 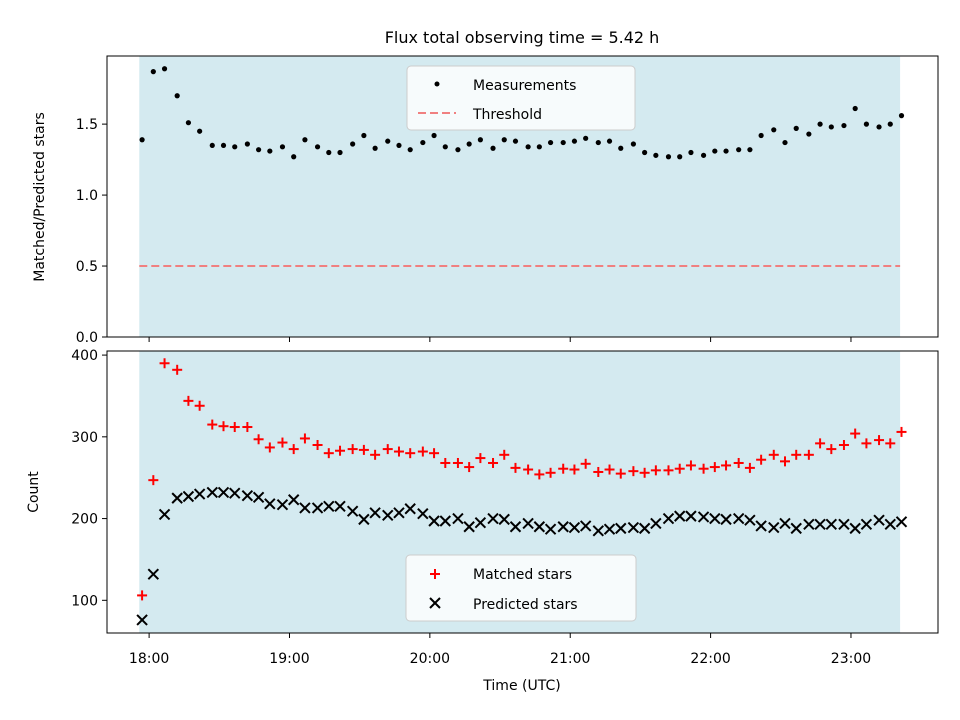 I want to click on x-tick-label: 19:00, so click(x=289, y=659).